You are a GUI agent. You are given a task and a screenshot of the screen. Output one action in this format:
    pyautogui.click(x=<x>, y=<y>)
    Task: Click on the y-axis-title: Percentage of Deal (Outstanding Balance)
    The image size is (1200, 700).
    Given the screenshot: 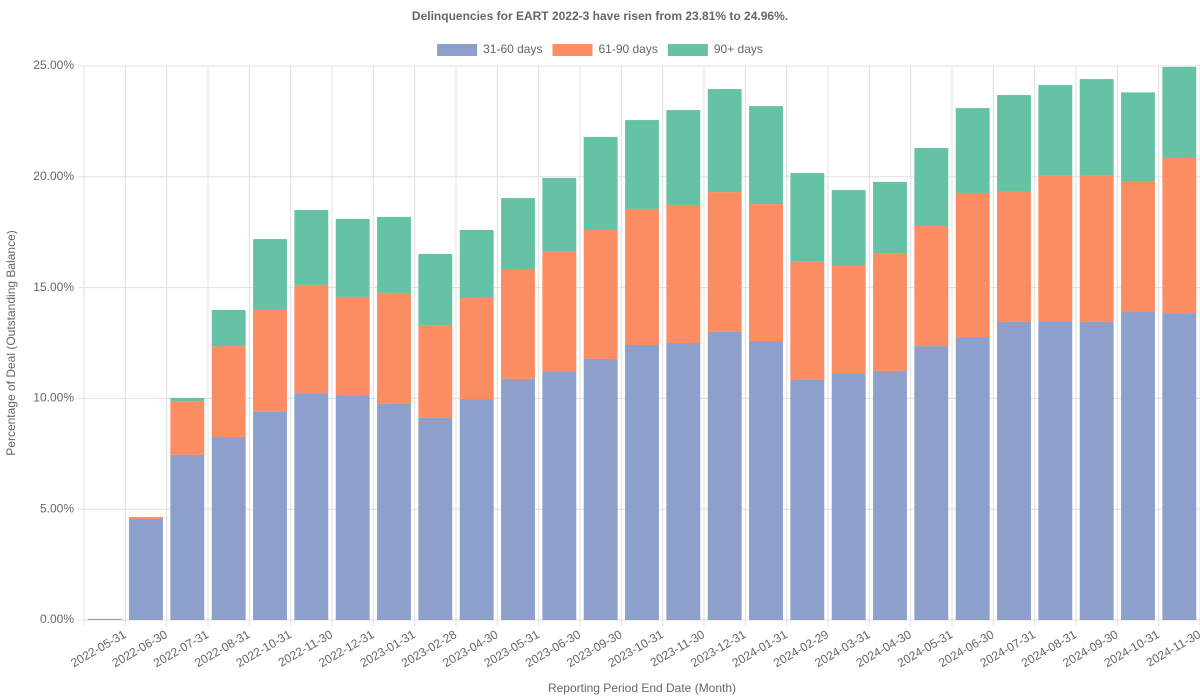 What is the action you would take?
    pyautogui.click(x=11, y=342)
    